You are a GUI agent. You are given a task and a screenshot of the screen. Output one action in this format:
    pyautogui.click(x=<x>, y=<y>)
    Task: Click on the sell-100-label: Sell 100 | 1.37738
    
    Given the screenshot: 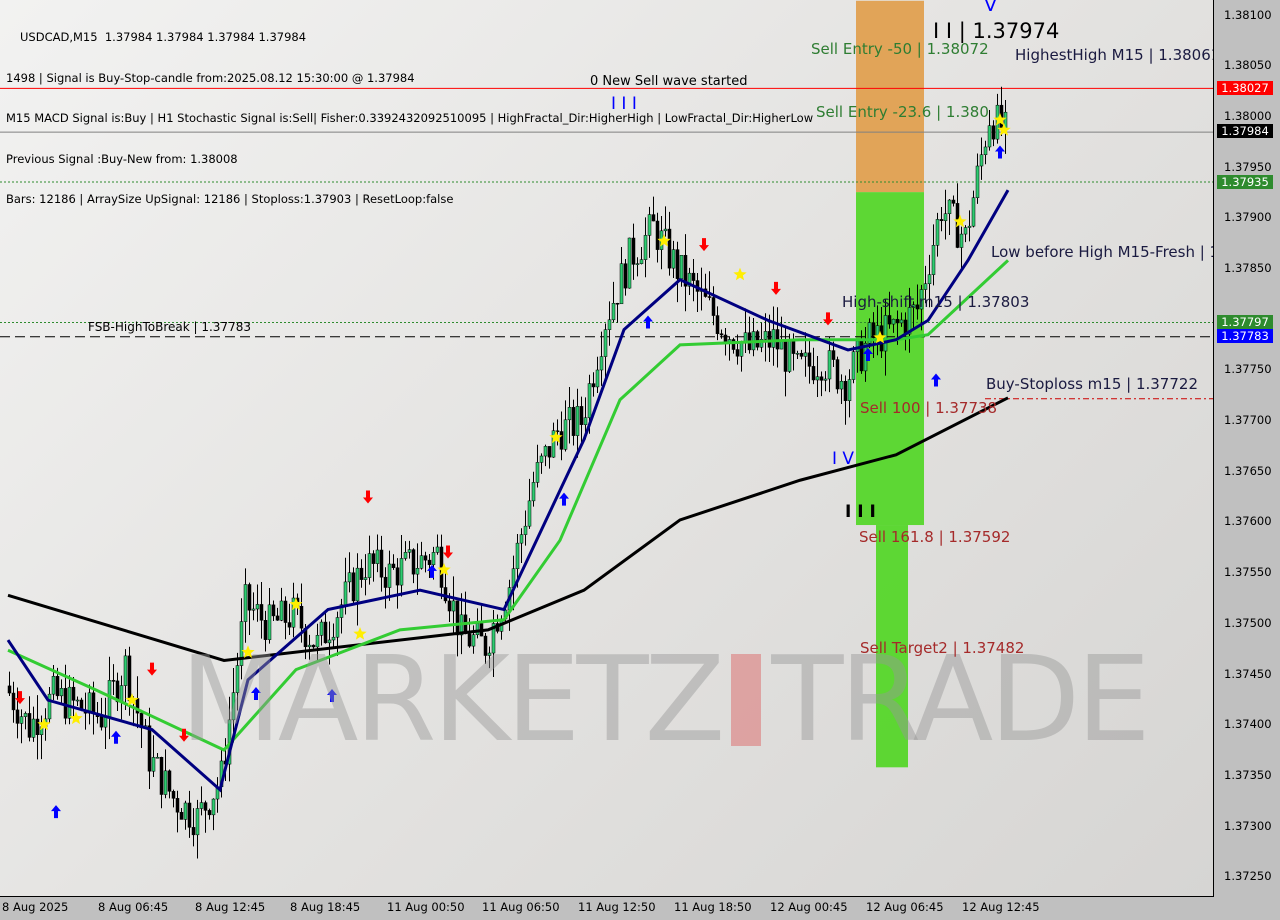 What is the action you would take?
    pyautogui.click(x=929, y=408)
    